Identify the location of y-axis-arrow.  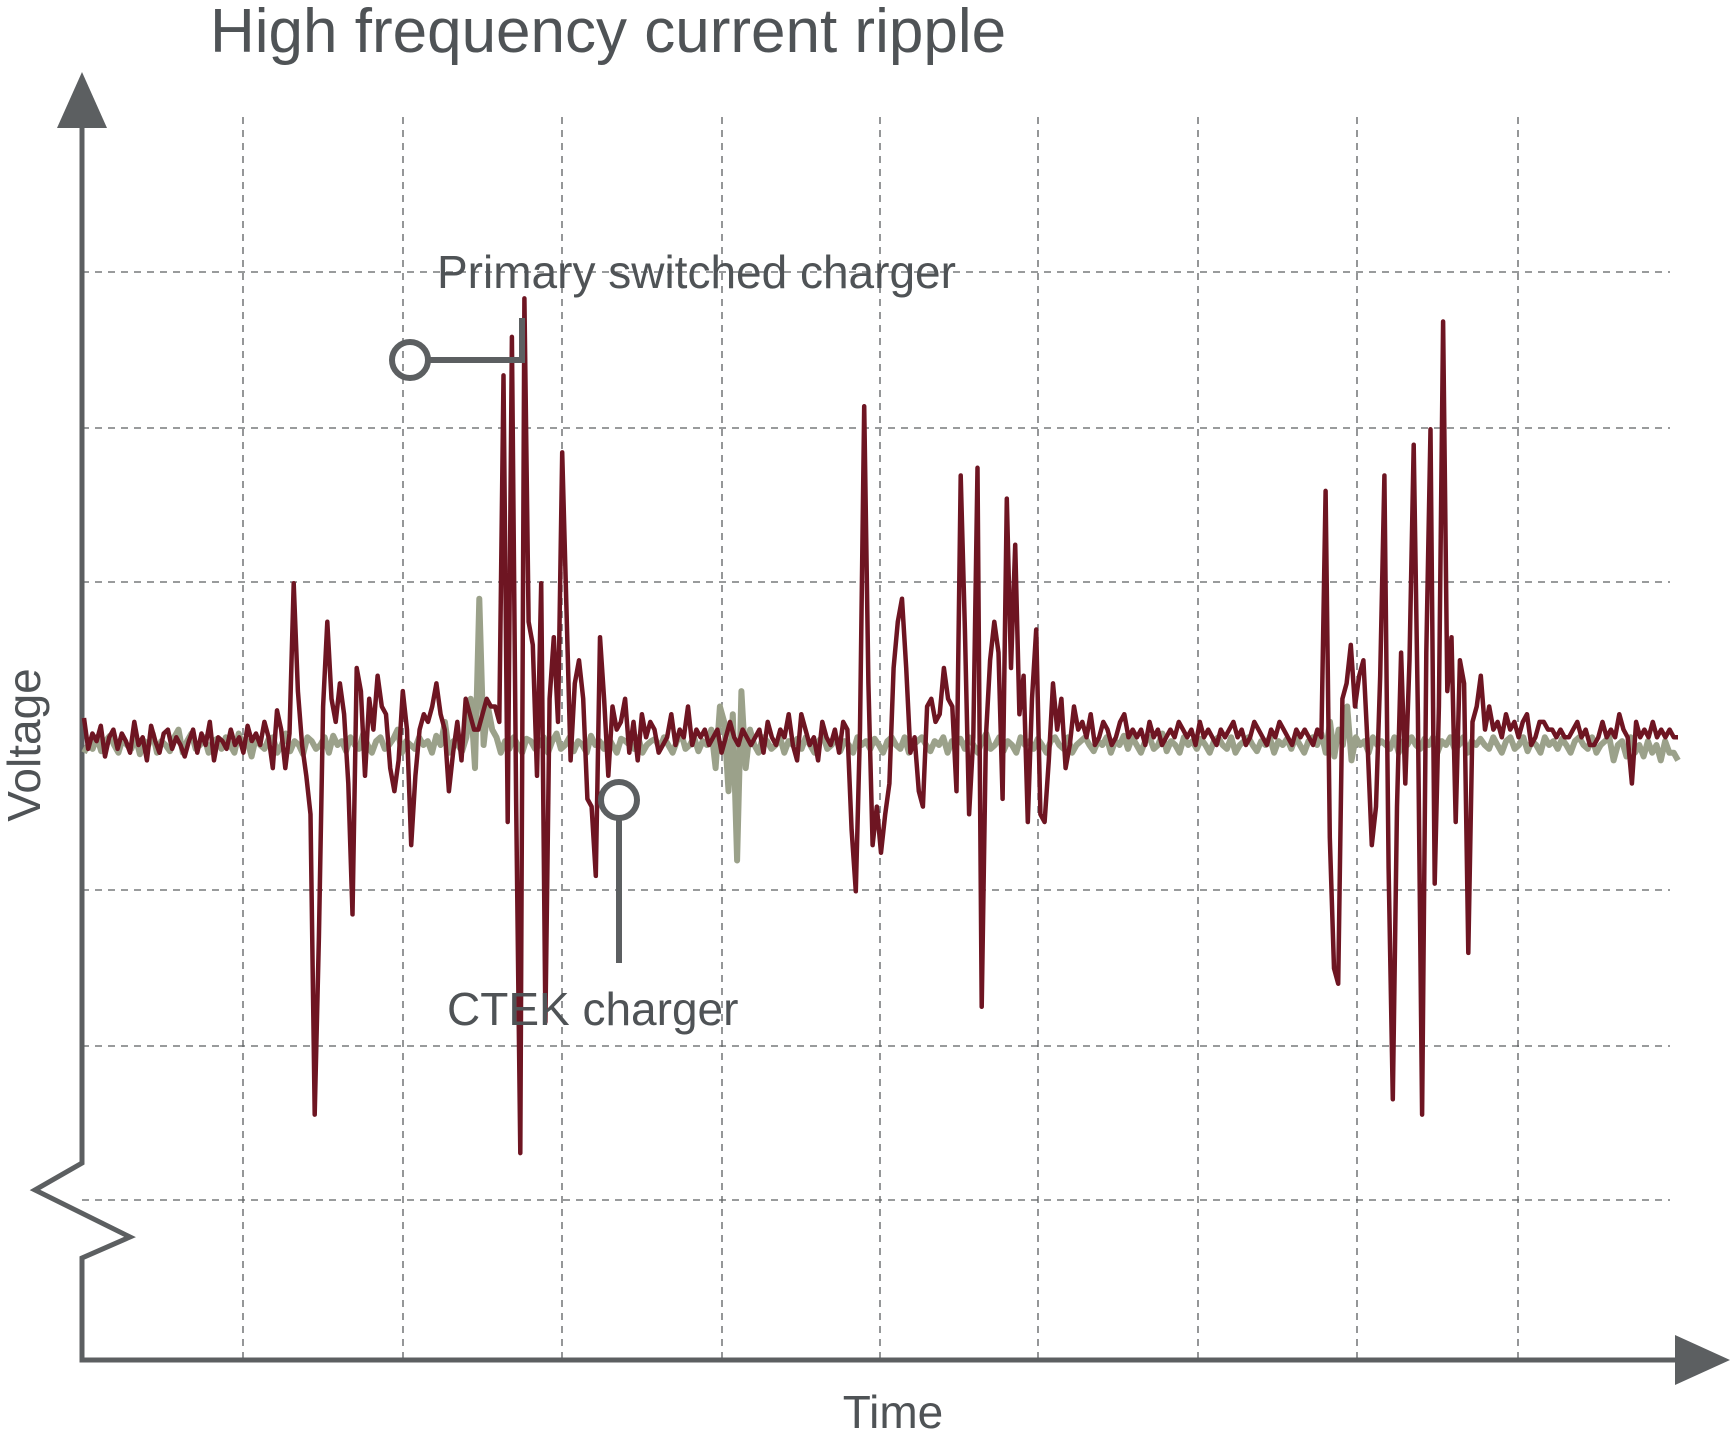
(82, 100).